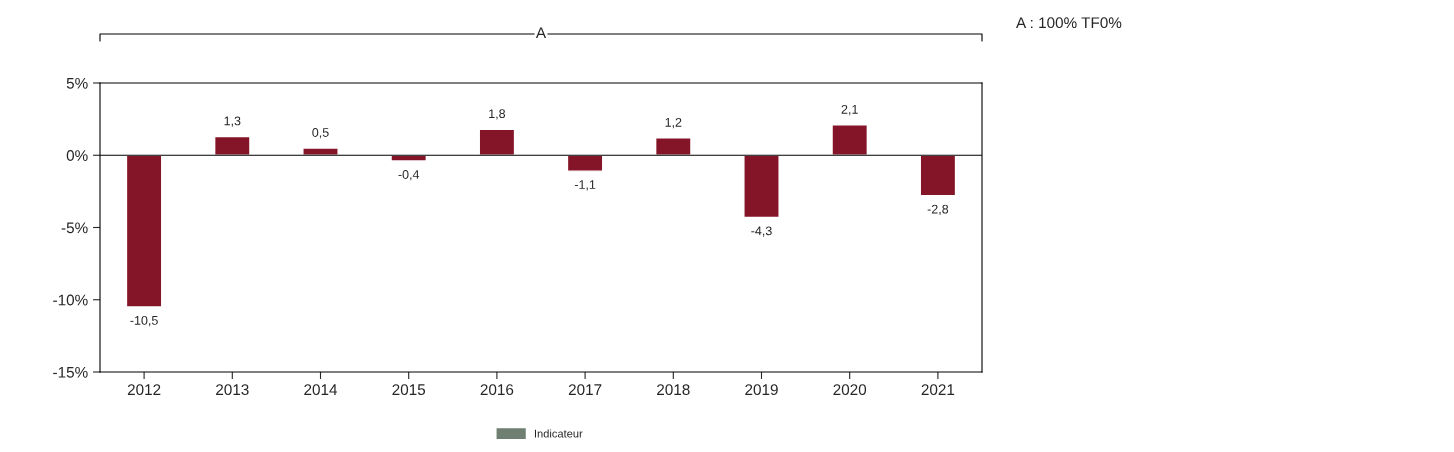  I want to click on data-label: -2,8, so click(938, 210).